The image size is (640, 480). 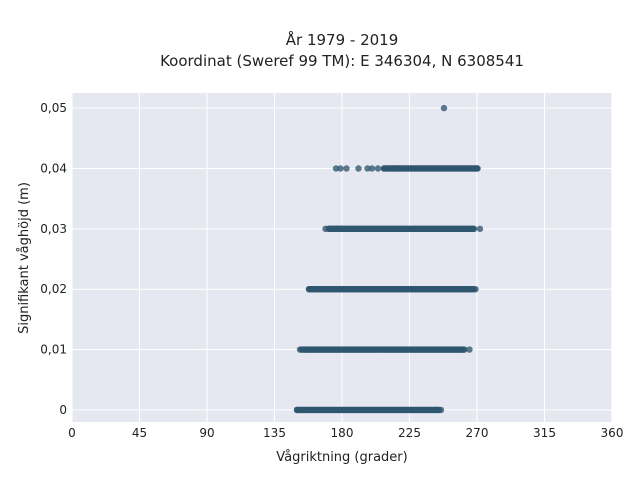 I want to click on y-tick-label: 0,02, so click(x=53, y=289).